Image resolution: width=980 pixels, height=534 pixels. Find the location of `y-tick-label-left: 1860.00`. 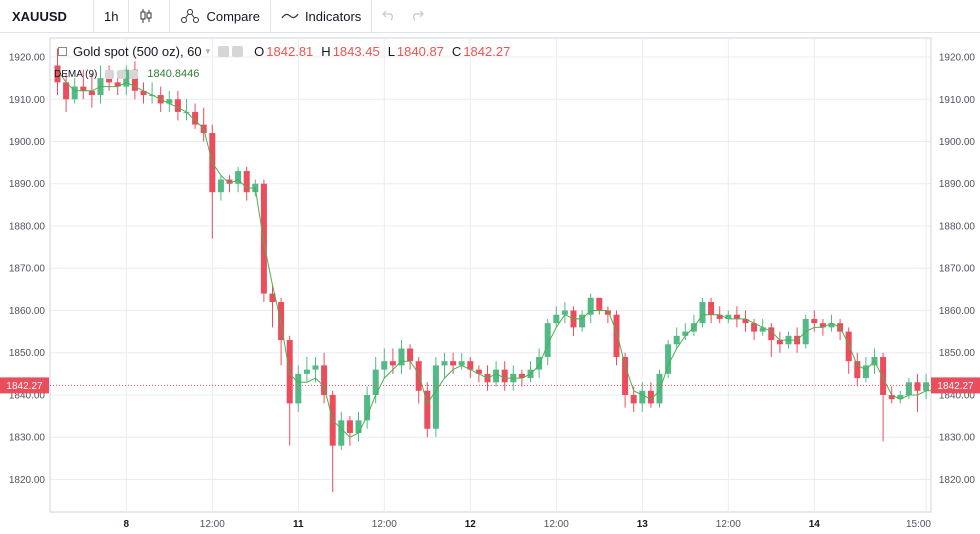

y-tick-label-left: 1860.00 is located at coordinates (27, 311).